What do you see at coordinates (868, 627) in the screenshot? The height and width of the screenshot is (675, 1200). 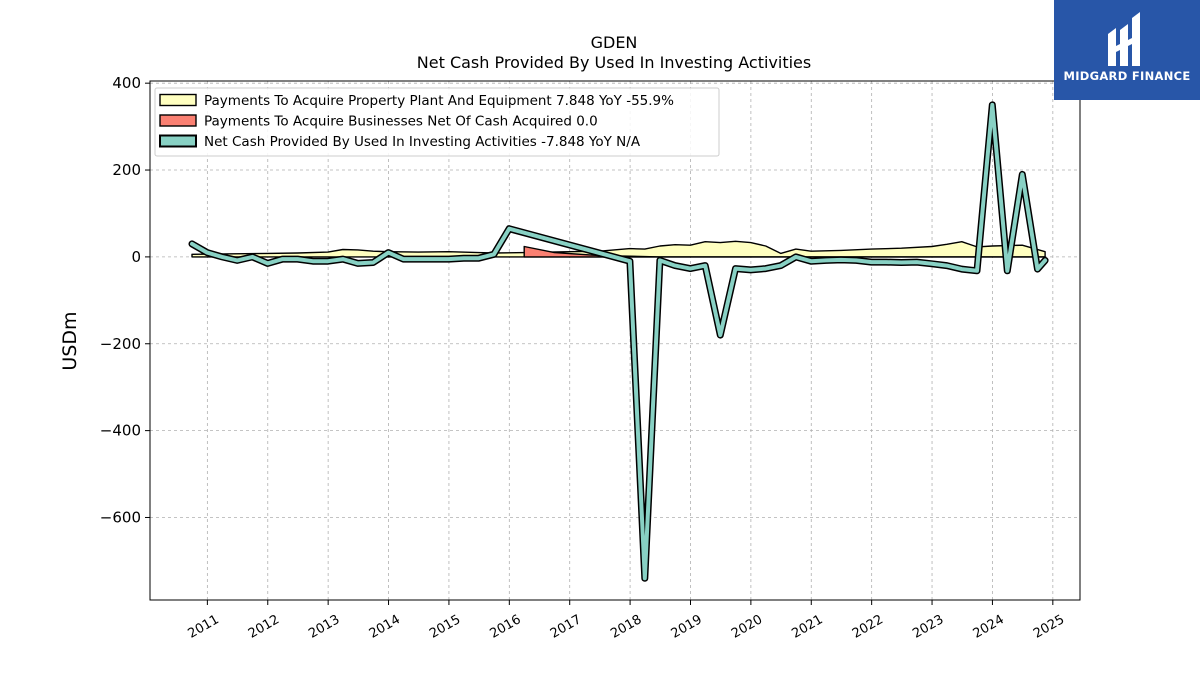 I see `x-tick-label: 2022` at bounding box center [868, 627].